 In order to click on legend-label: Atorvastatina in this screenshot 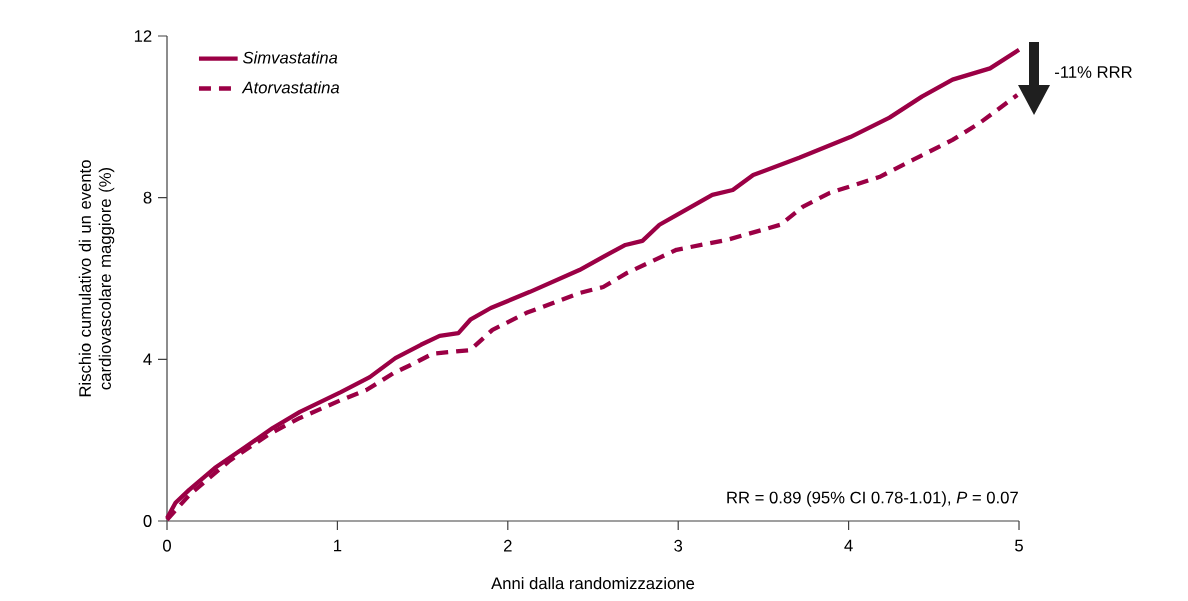, I will do `click(290, 87)`.